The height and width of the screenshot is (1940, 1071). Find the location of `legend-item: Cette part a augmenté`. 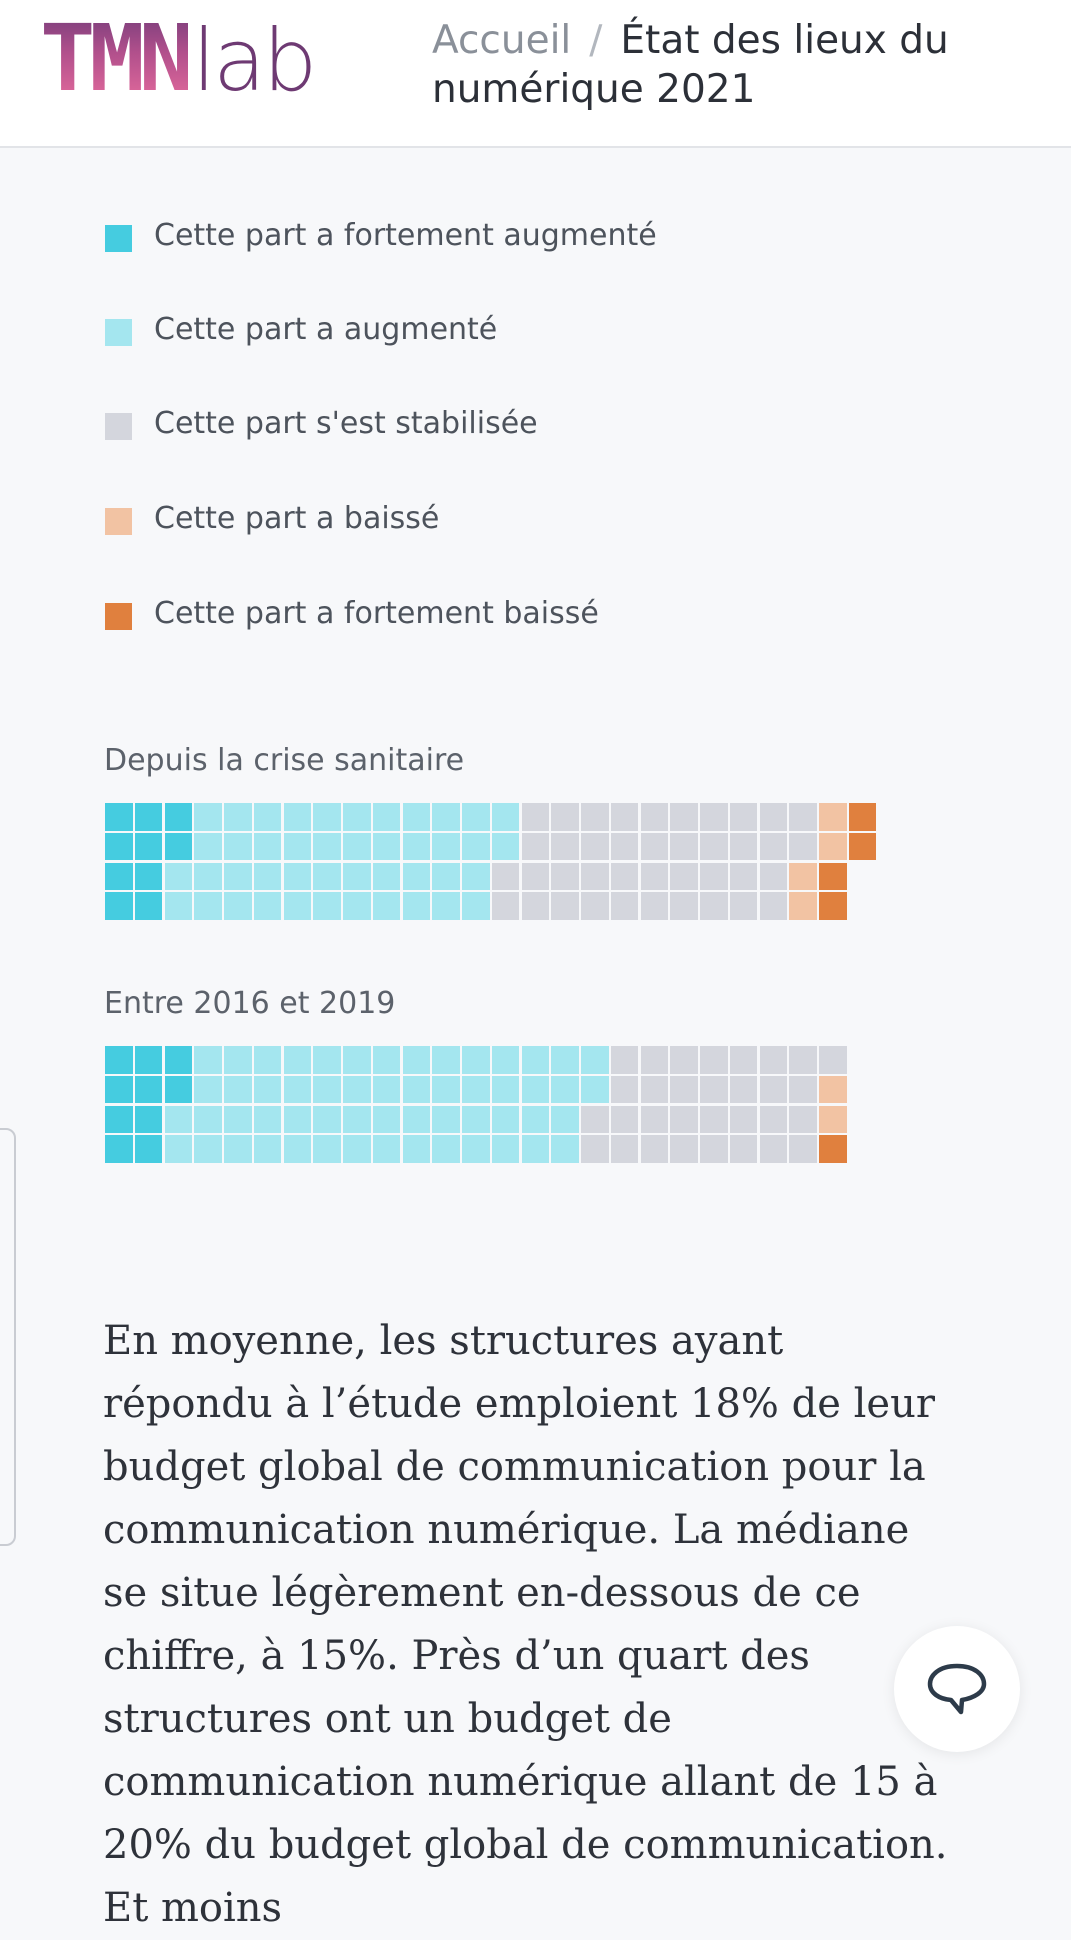

legend-item: Cette part a augmenté is located at coordinates (301, 329).